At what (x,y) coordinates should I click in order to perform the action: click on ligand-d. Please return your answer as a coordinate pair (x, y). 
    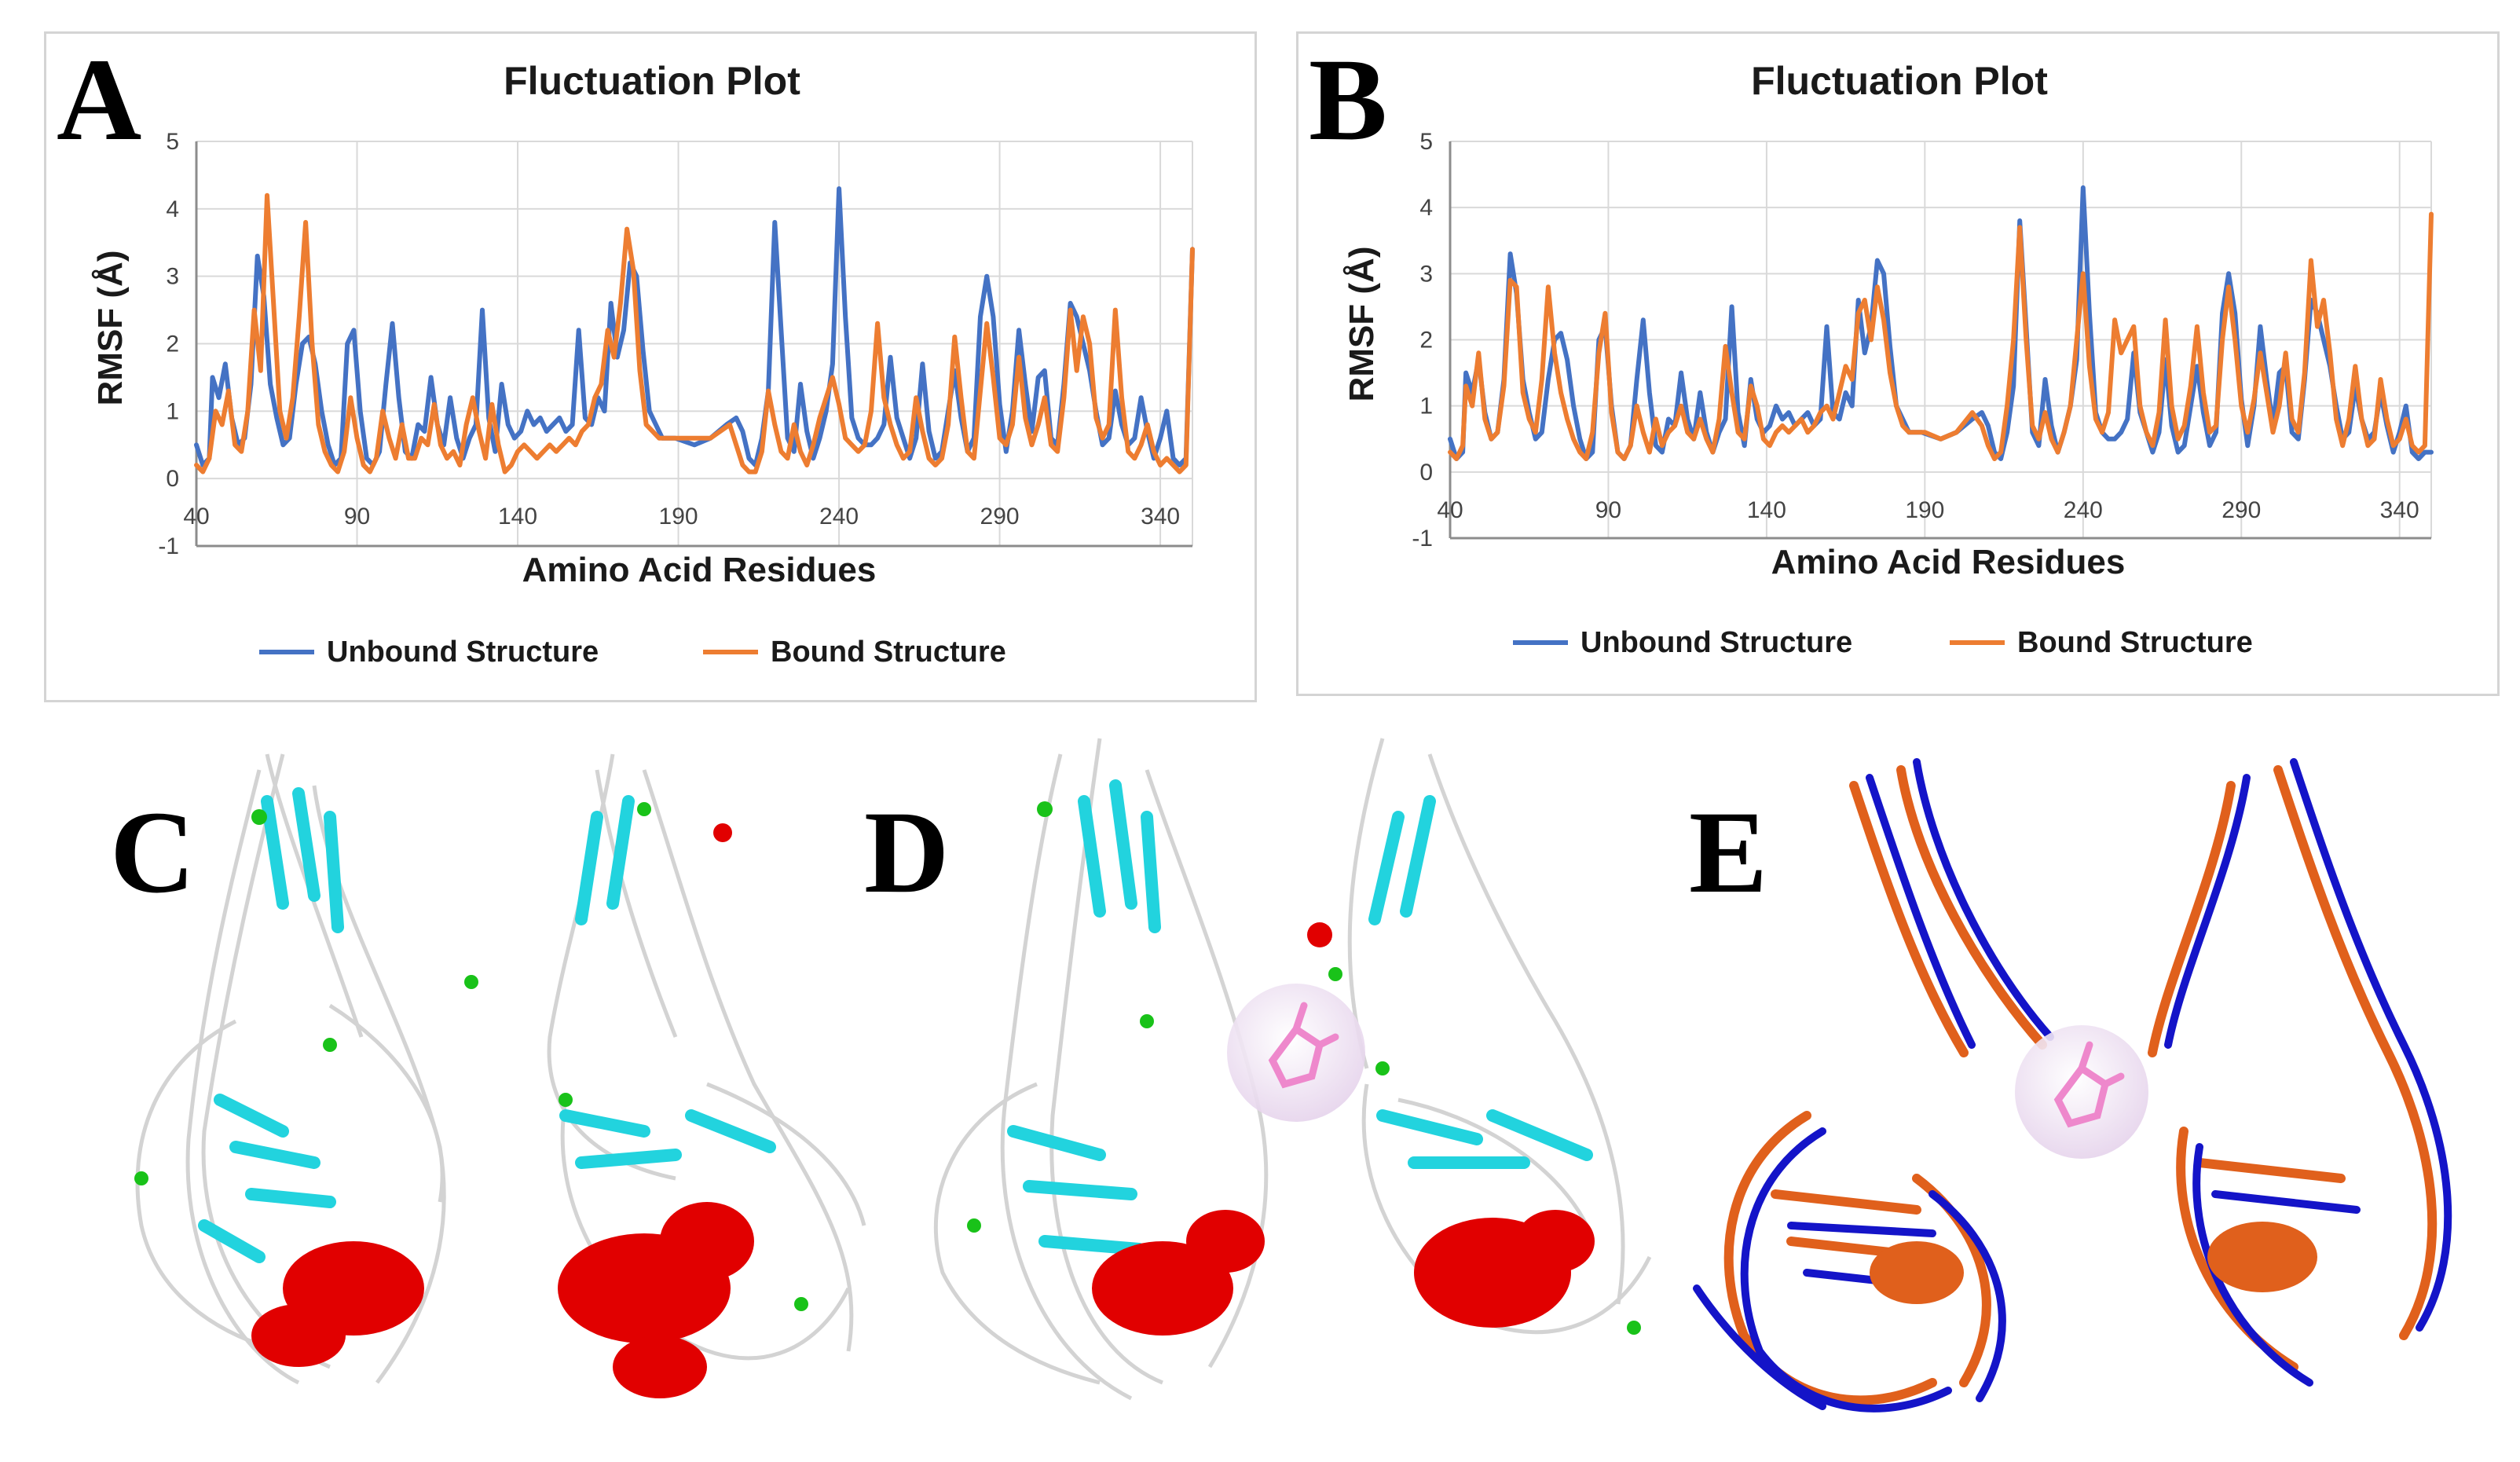
    Looking at the image, I should click on (1296, 1053).